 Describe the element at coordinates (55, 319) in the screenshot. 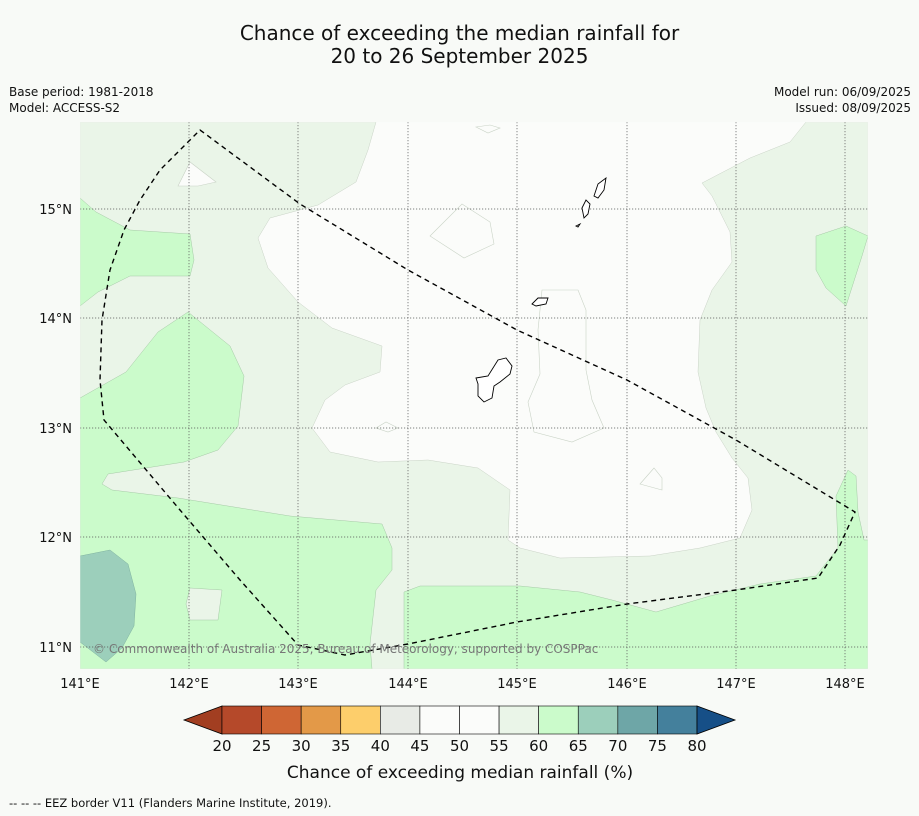

I see `lat-tick-14: 14°N` at that location.